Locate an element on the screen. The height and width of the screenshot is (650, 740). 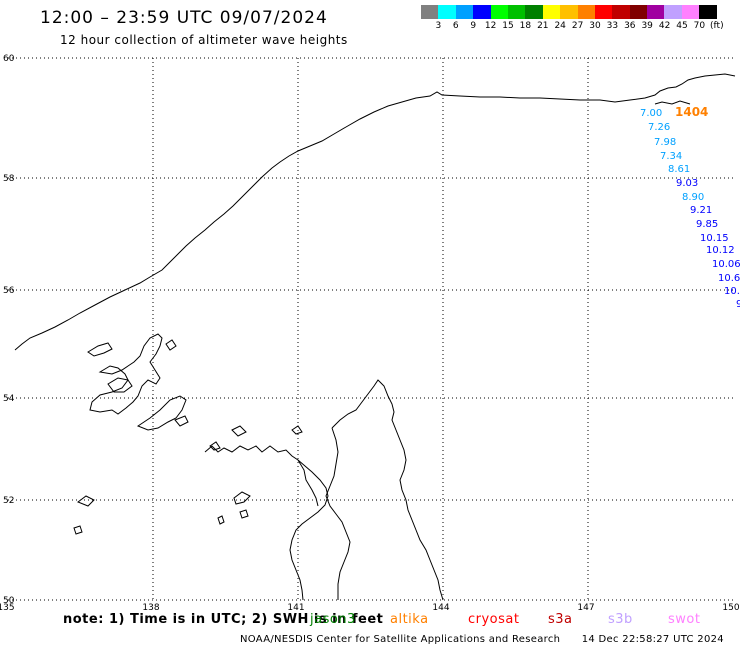
island-j is located at coordinates (297, 430).